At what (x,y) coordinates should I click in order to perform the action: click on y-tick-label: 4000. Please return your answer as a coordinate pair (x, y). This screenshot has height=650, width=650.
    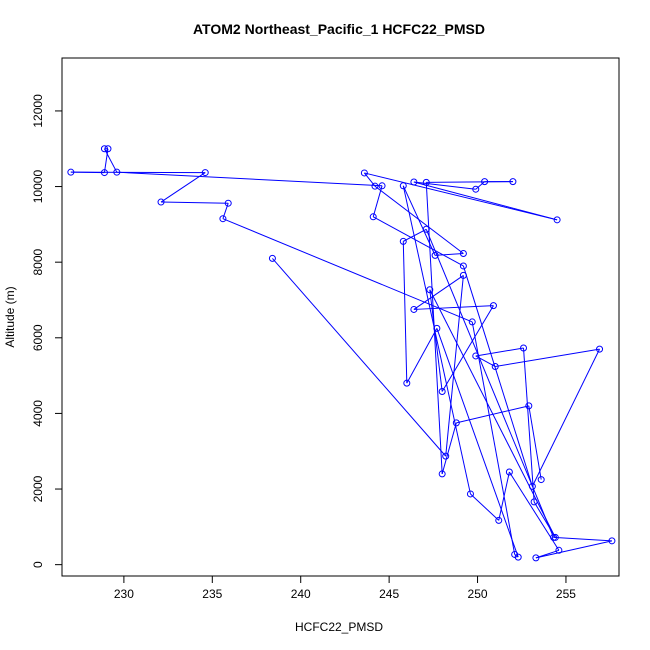
    Looking at the image, I should click on (38, 413).